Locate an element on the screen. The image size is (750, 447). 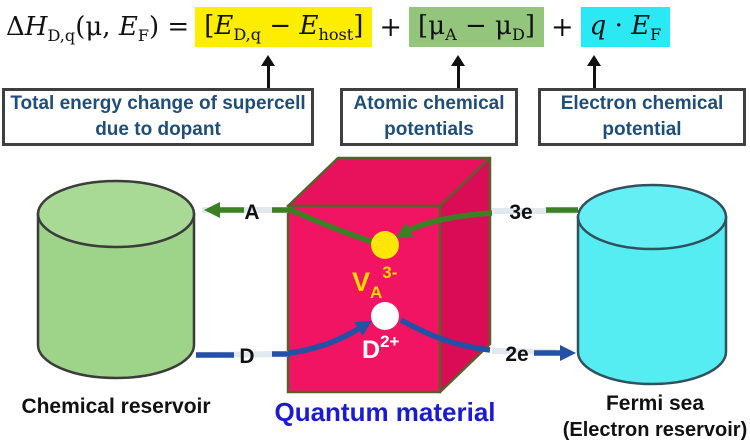
two-e-arrow-label: 2e is located at coordinates (516, 354).